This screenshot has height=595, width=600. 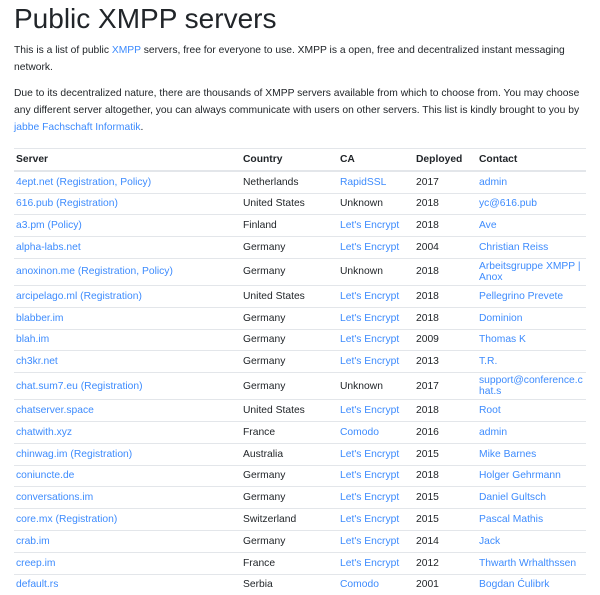 What do you see at coordinates (445, 563) in the screenshot?
I see `deployed-cell: 2012` at bounding box center [445, 563].